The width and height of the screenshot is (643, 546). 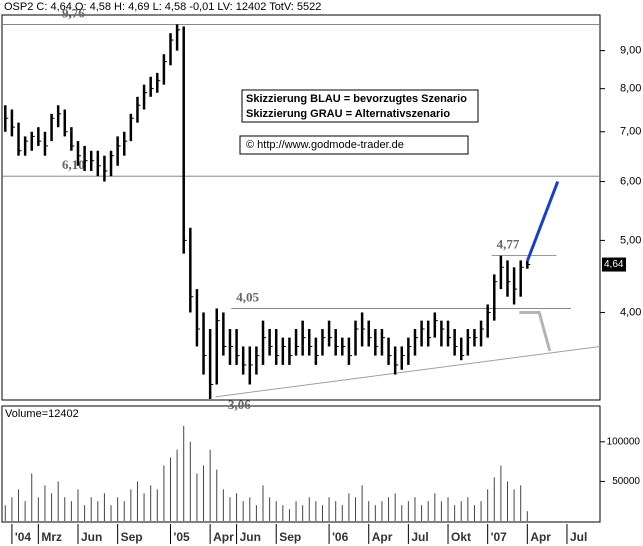 What do you see at coordinates (508, 244) in the screenshot?
I see `level-label: 4,77` at bounding box center [508, 244].